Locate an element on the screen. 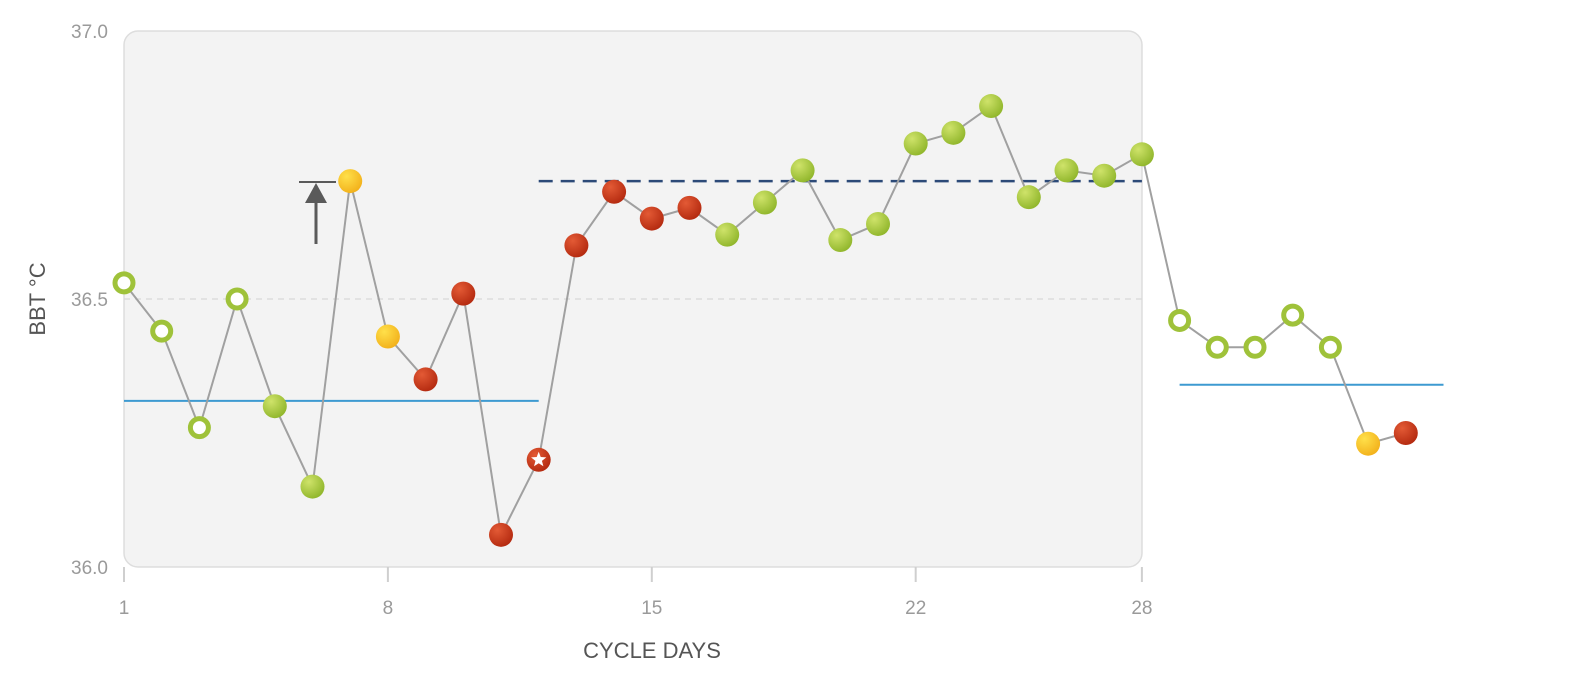 Image resolution: width=1584 pixels, height=688 pixels. x-axis-title: CYCLE DAYS is located at coordinates (652, 650).